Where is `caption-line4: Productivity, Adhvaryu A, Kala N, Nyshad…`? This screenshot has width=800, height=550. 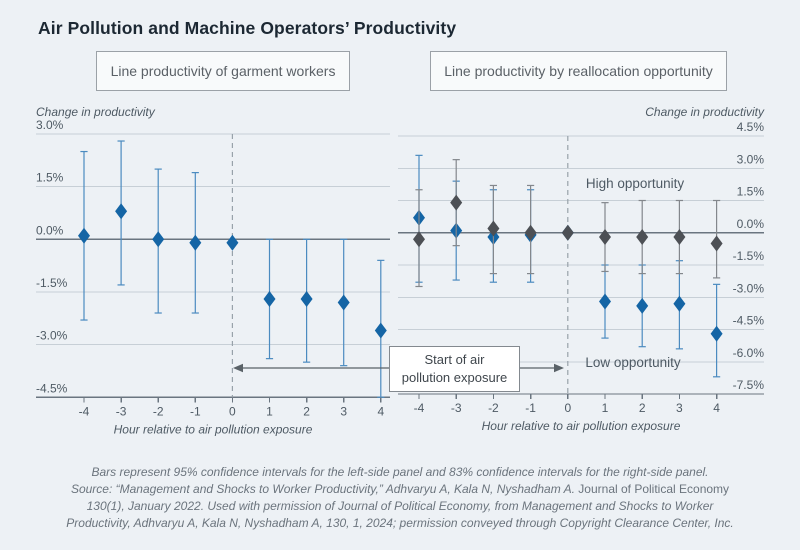
caption-line4: Productivity, Adhvaryu A, Kala N, Nyshad… is located at coordinates (400, 523).